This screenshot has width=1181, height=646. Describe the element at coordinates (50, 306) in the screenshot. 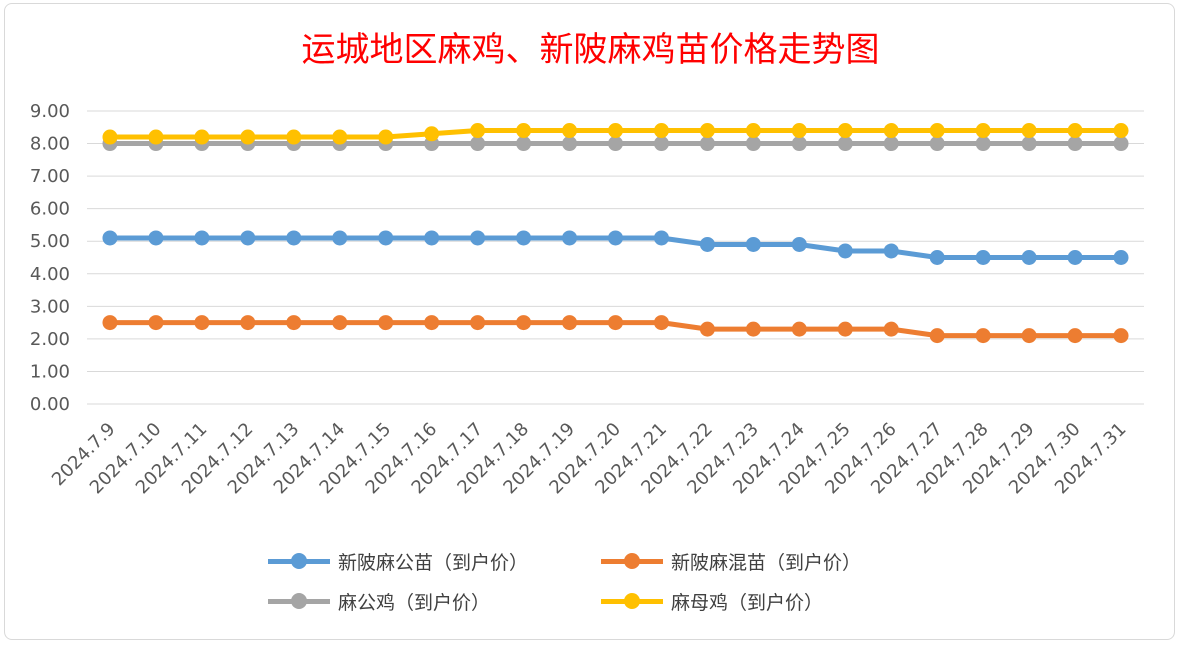

I see `y-tick-label: 3.00` at that location.